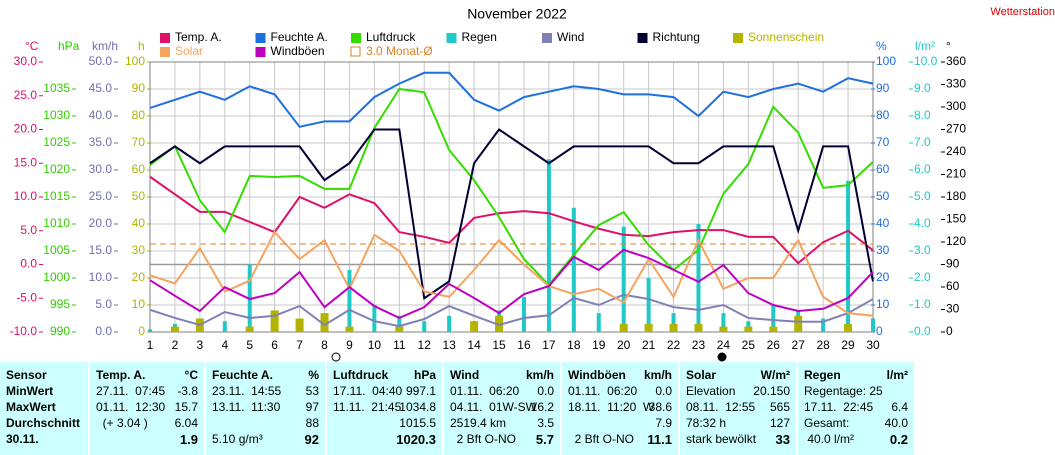 Image resolution: width=1055 pixels, height=455 pixels. I want to click on cell-text: 40.0 l/m², so click(829, 439).